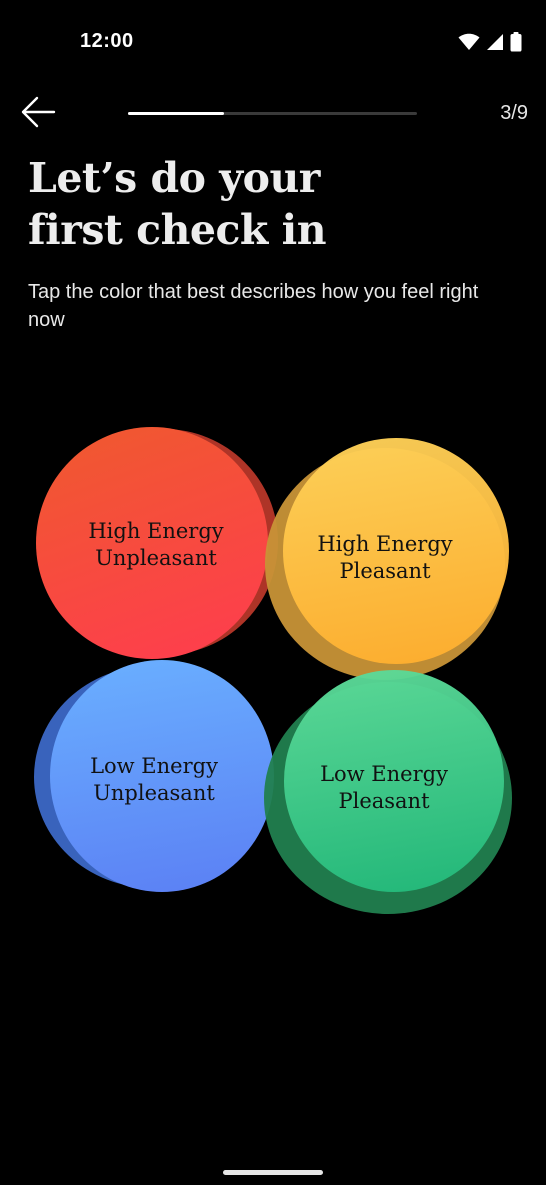 This screenshot has width=546, height=1185. I want to click on wifi-icon, so click(469, 42).